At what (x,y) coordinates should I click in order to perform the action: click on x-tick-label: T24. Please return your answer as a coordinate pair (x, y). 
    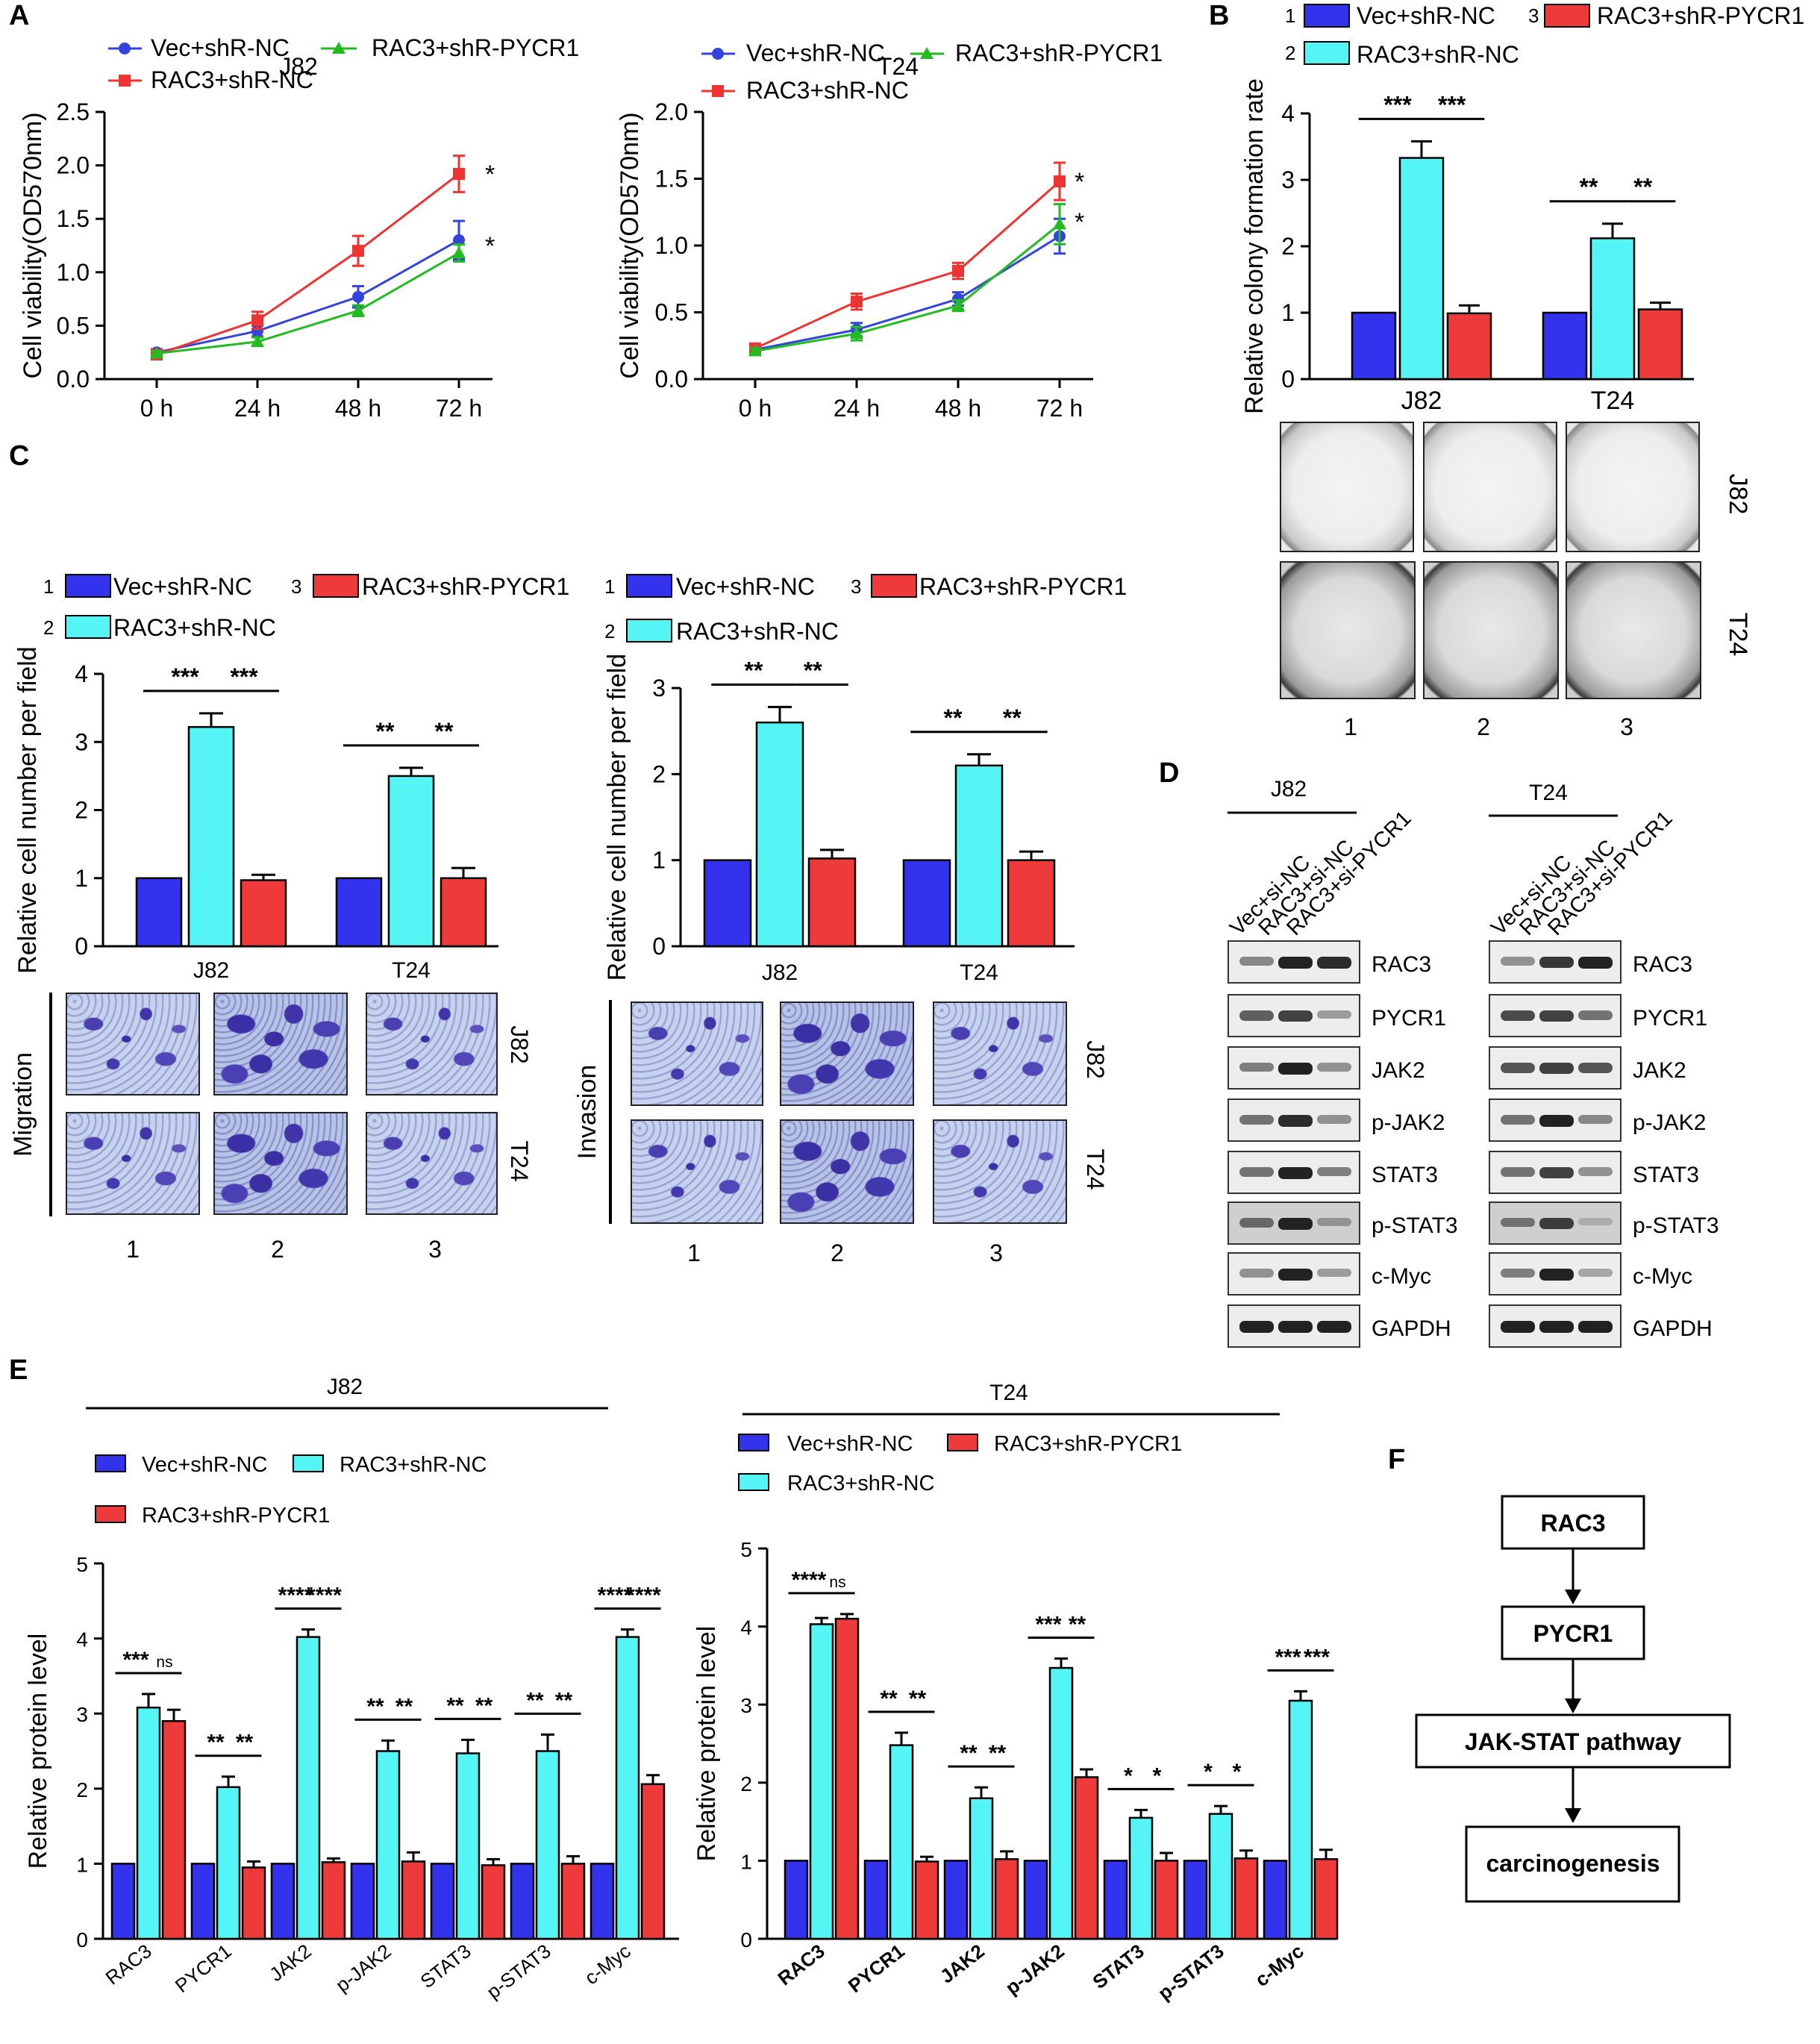
    Looking at the image, I should click on (411, 971).